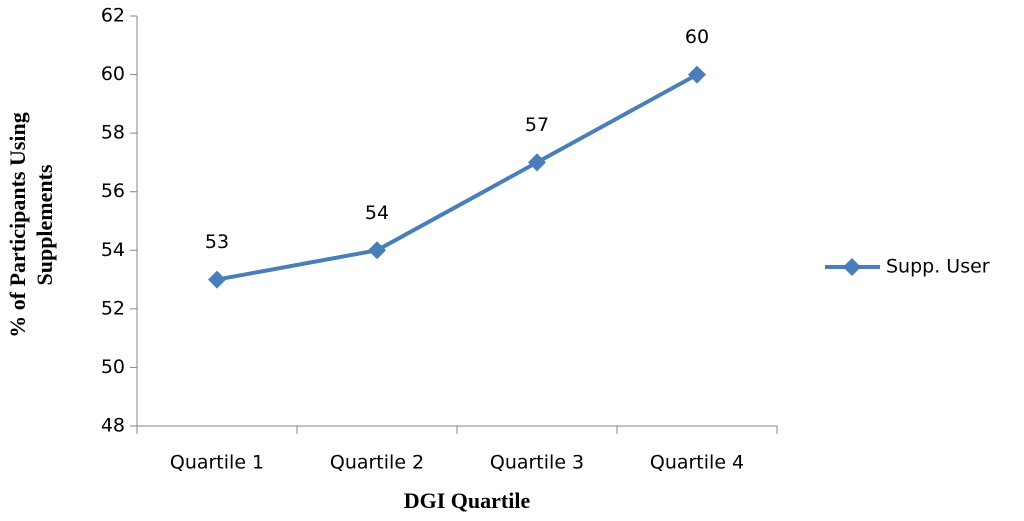 Image resolution: width=1024 pixels, height=521 pixels. What do you see at coordinates (217, 242) in the screenshot?
I see `data-label: 53` at bounding box center [217, 242].